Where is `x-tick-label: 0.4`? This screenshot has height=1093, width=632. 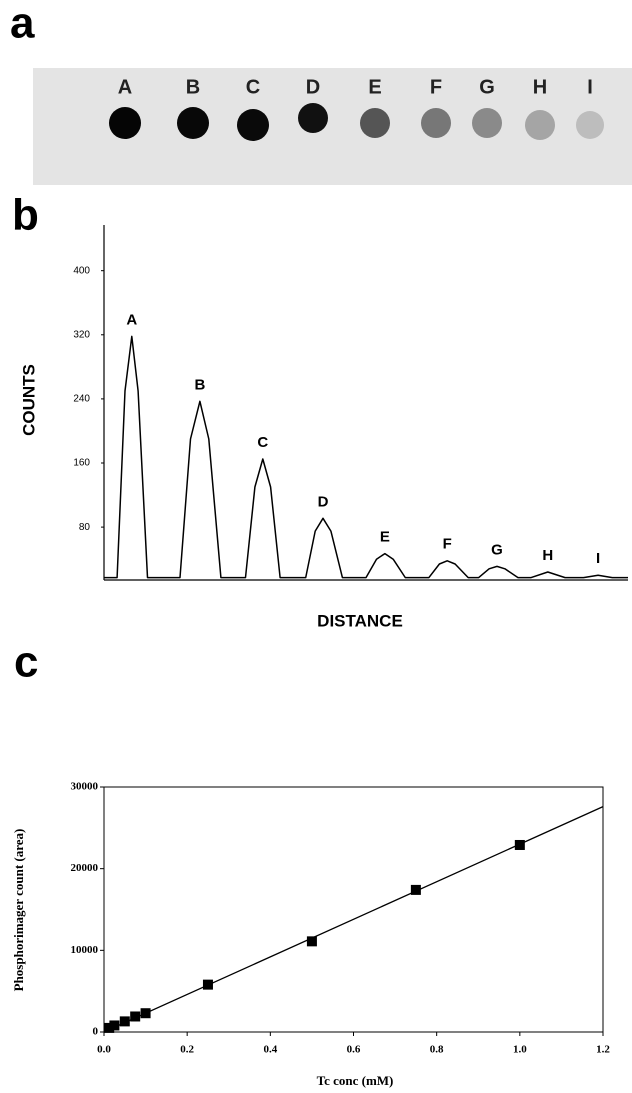
x-tick-label: 0.4 is located at coordinates (270, 1050).